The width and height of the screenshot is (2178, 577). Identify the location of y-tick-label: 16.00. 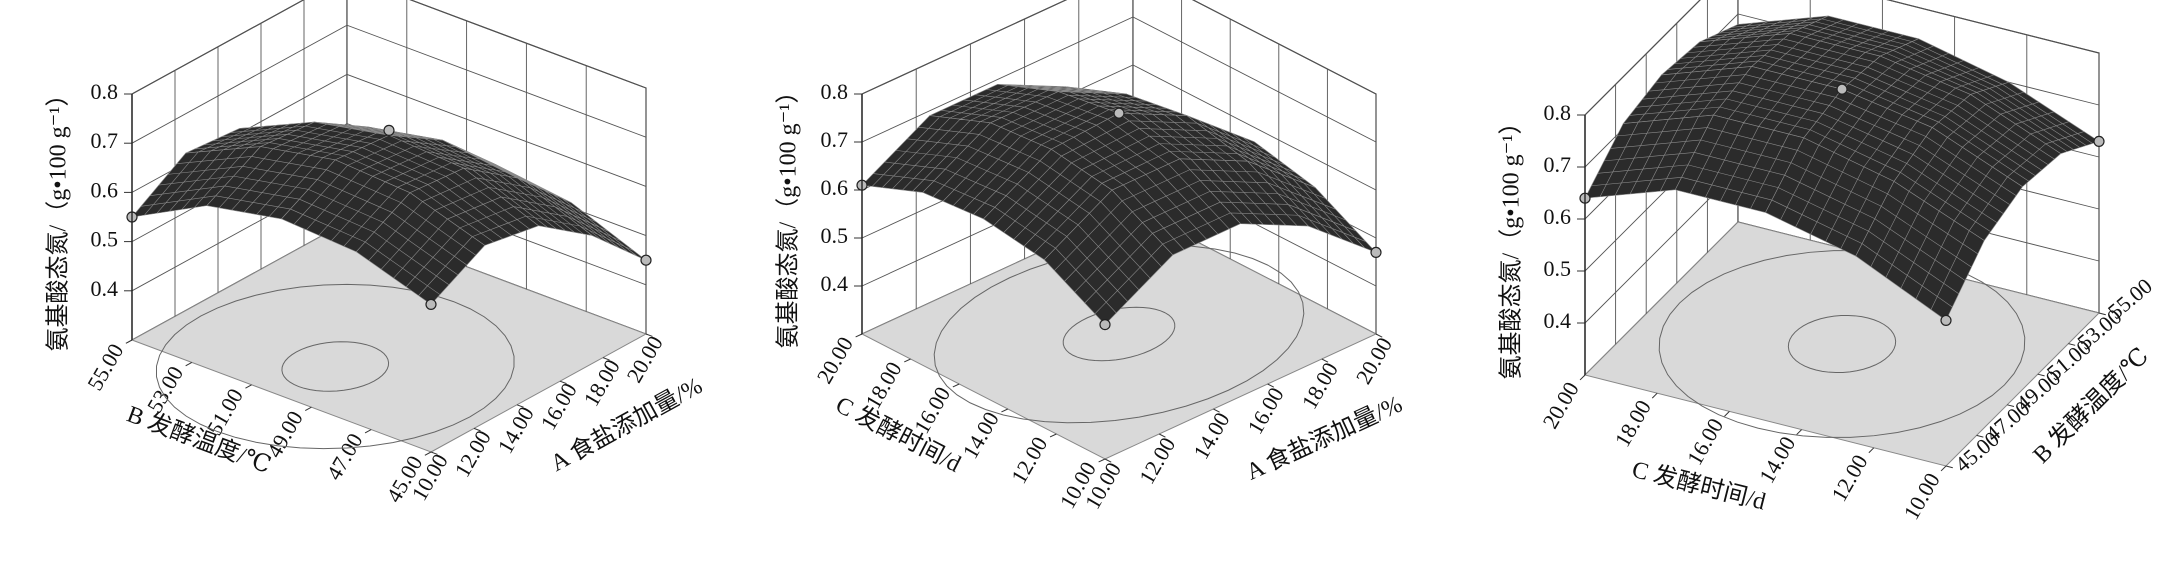
(1705, 441).